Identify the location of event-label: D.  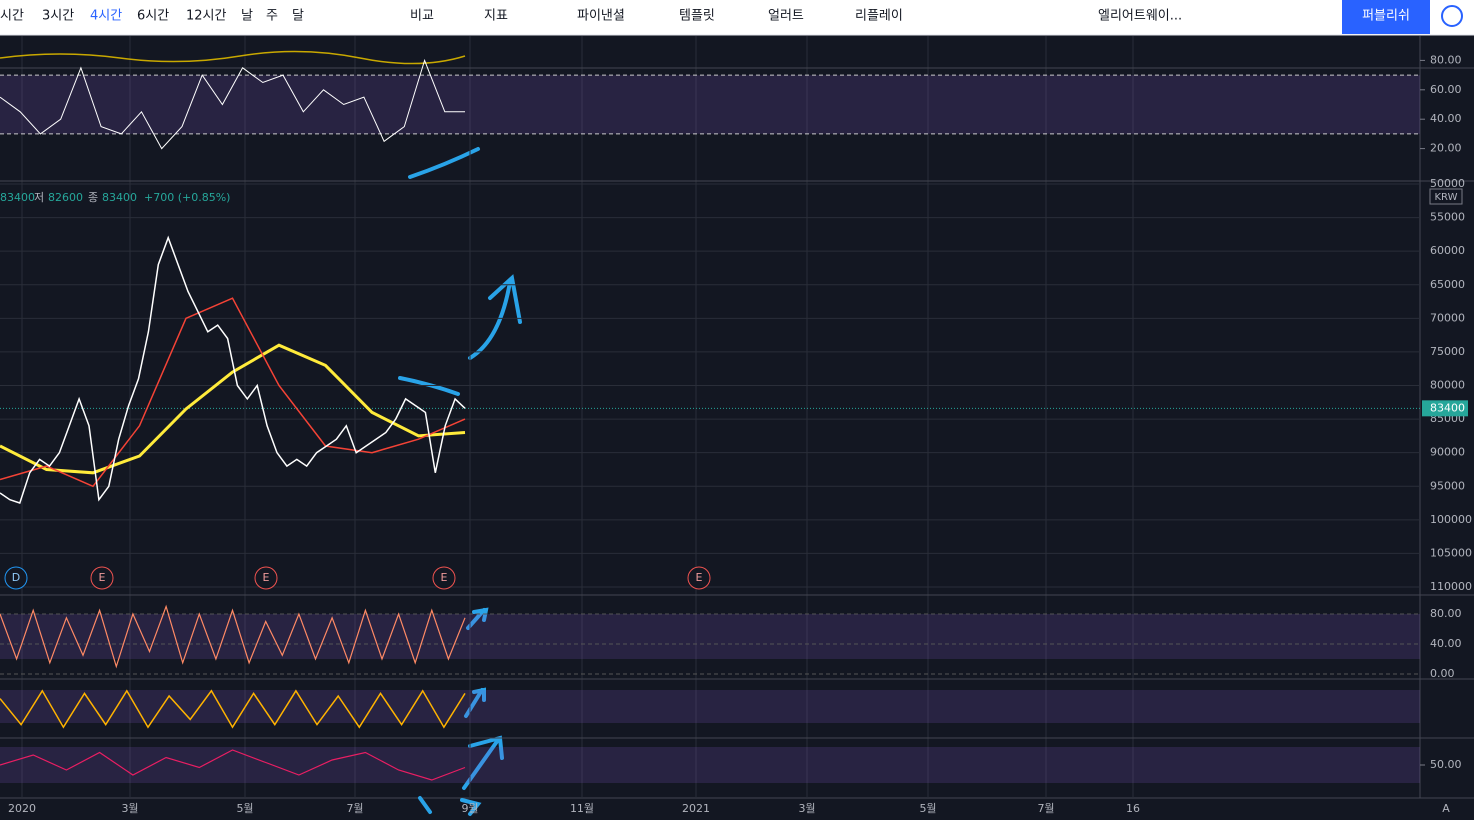
(16, 577).